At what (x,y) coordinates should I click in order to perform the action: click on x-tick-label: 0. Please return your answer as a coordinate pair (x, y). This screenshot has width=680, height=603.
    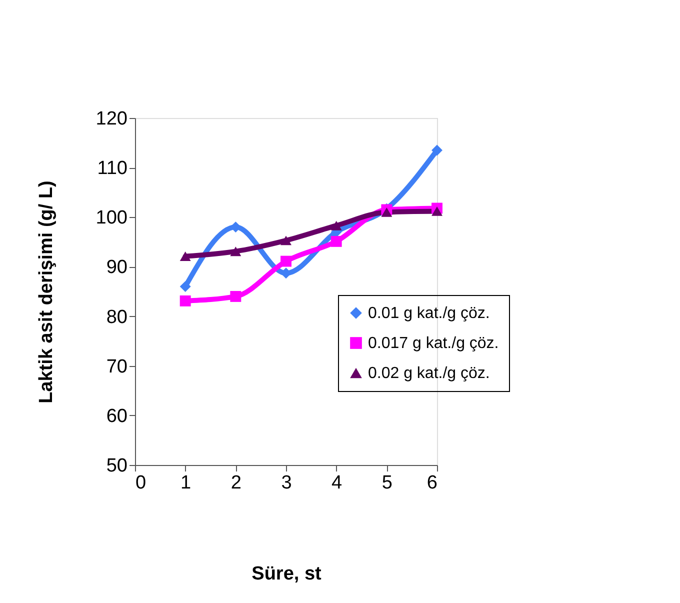
    Looking at the image, I should click on (141, 483).